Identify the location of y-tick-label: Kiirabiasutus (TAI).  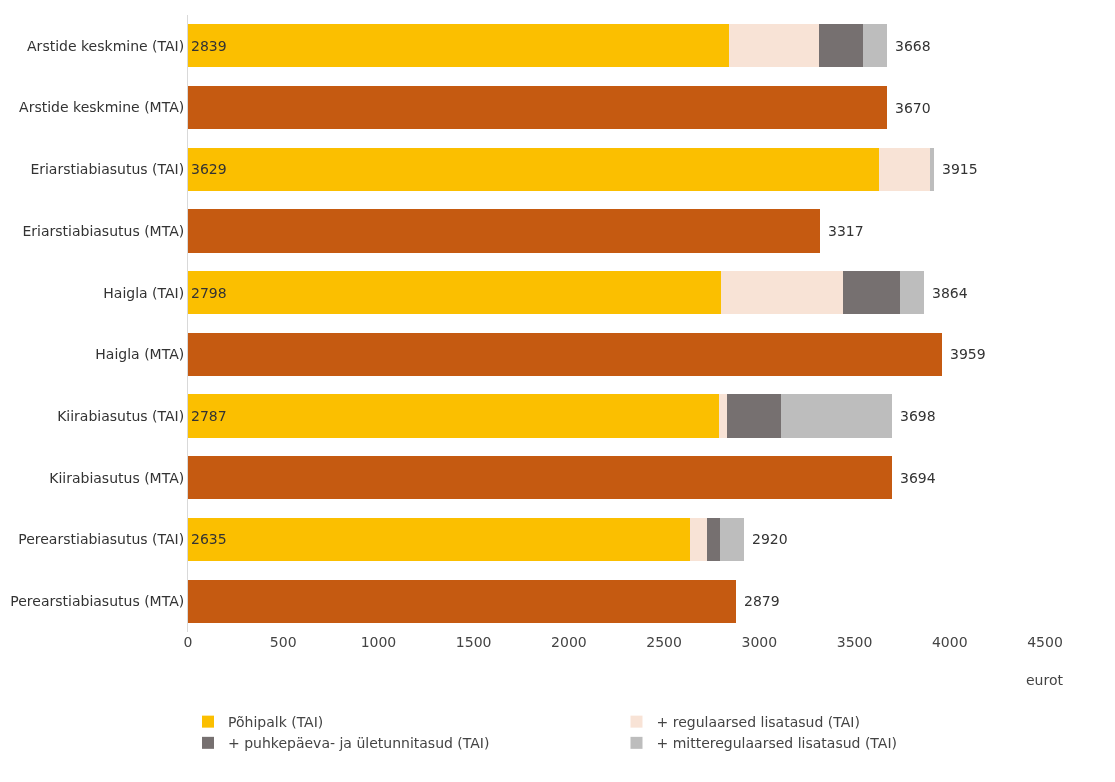
(121, 415).